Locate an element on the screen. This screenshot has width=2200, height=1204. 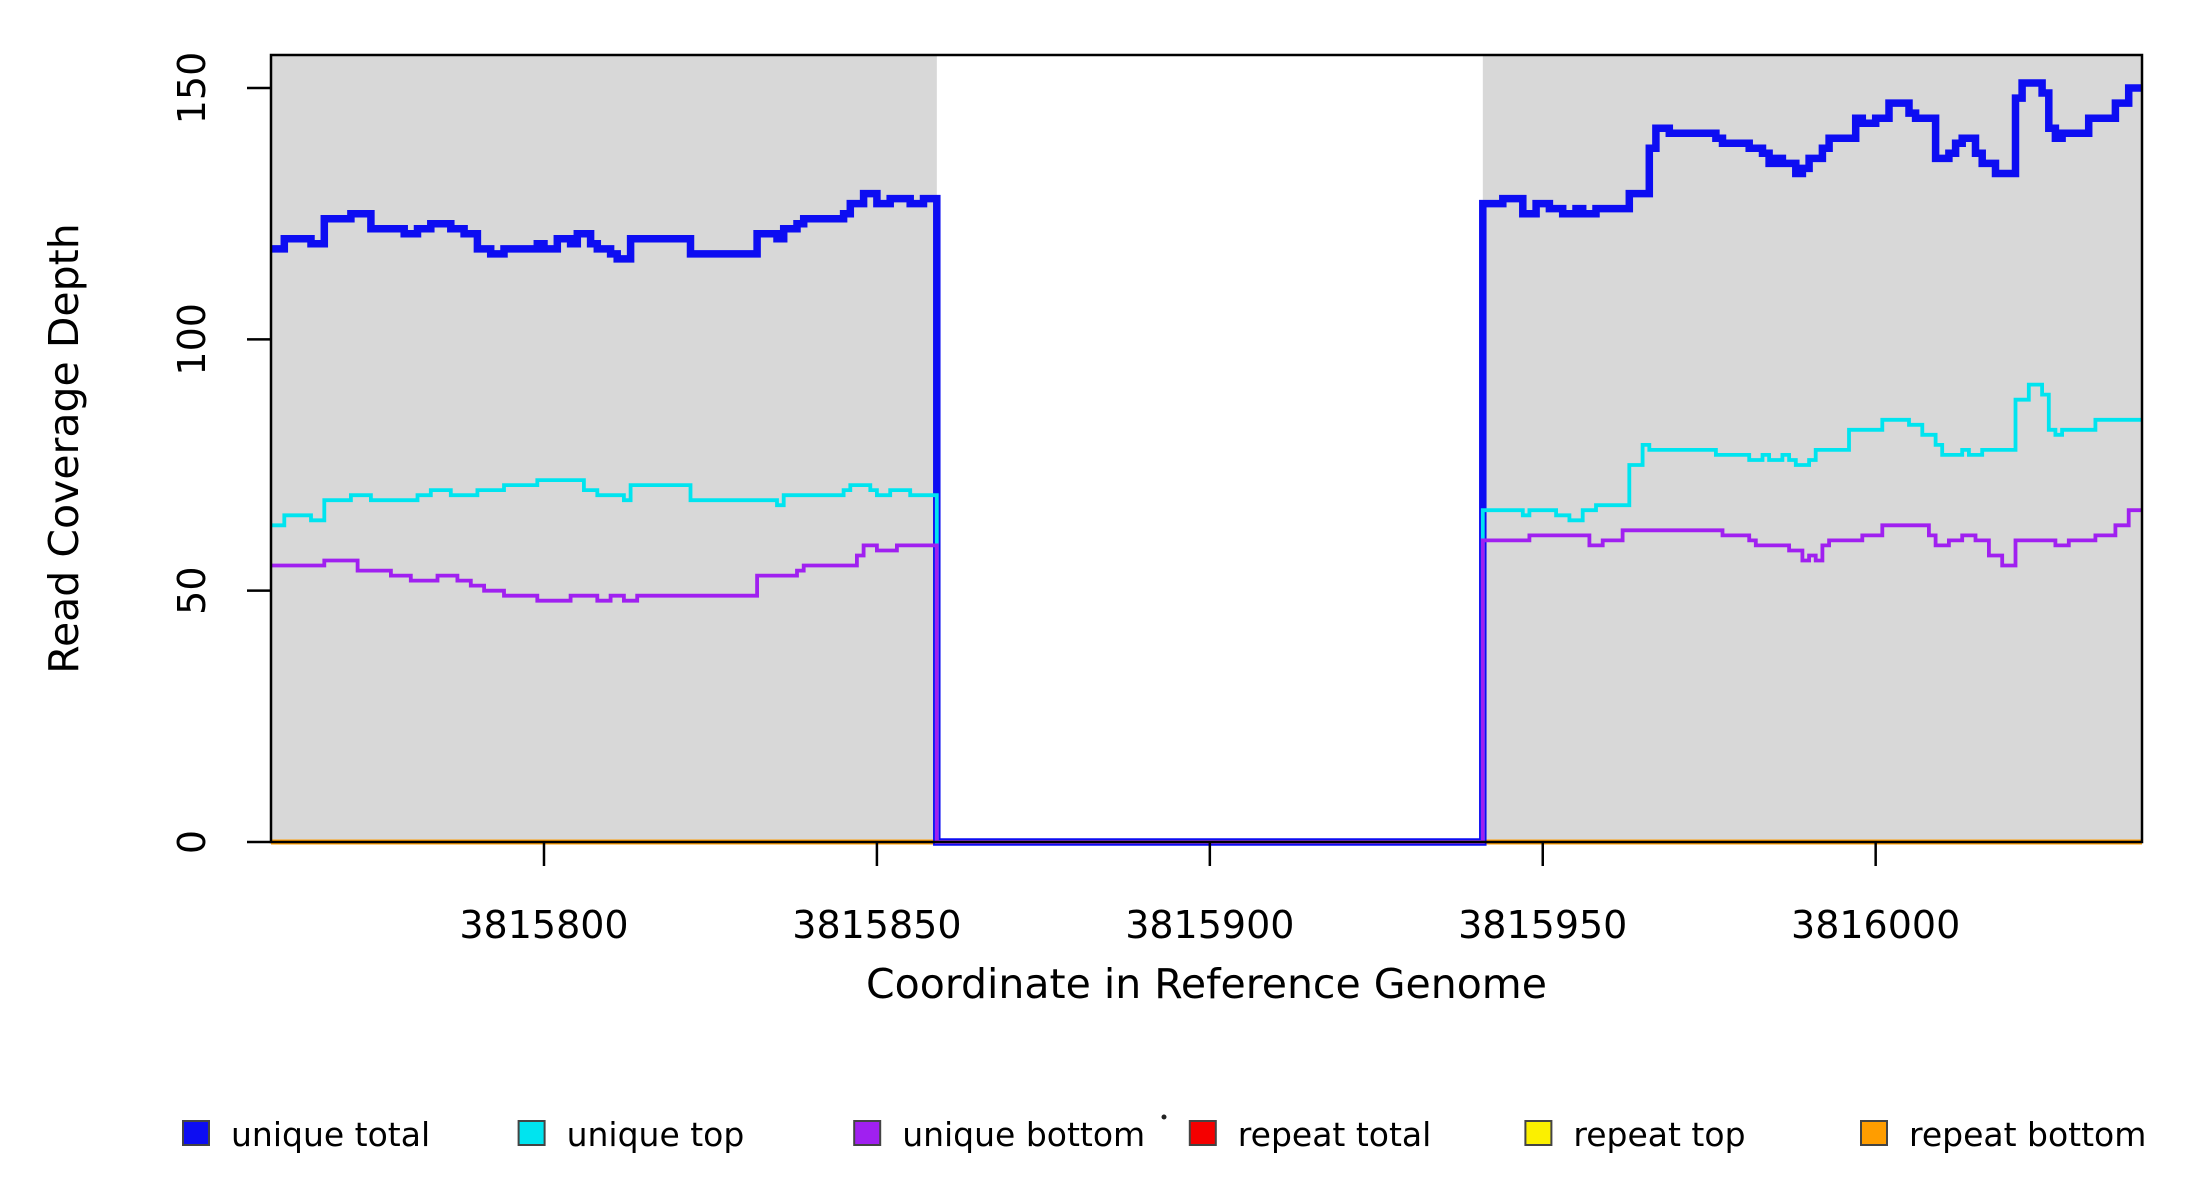
stray-mark is located at coordinates (1164, 1117).